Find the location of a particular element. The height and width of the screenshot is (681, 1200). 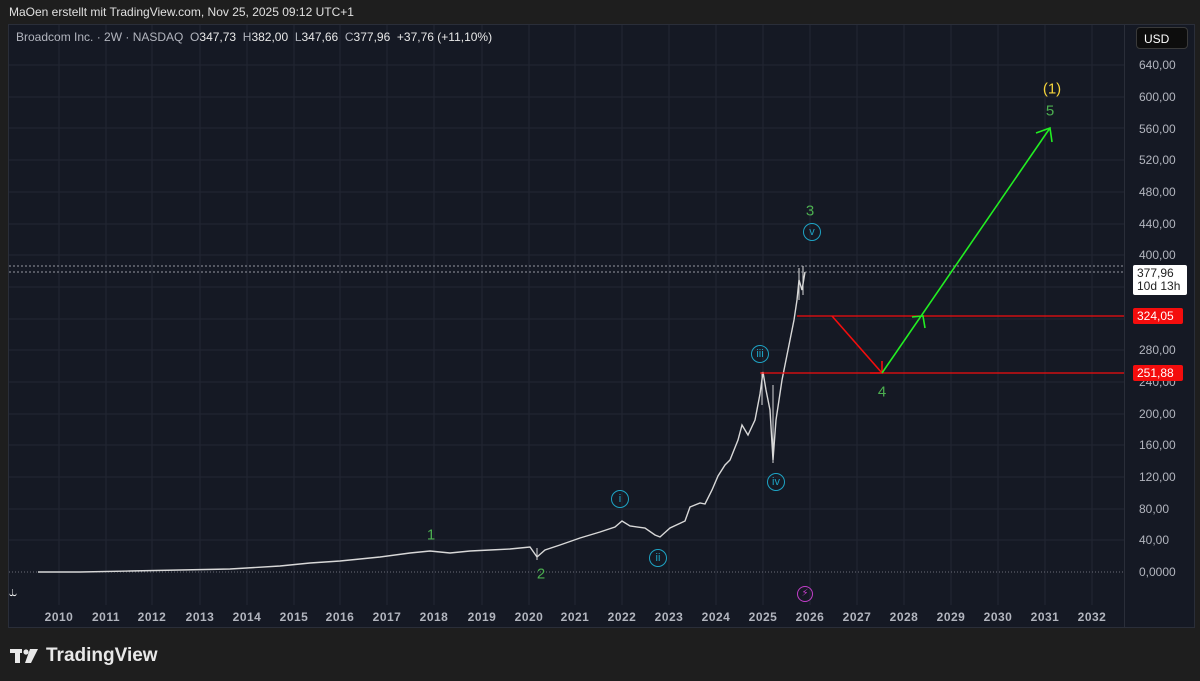

current-price-tag: 377,96 10d 13h is located at coordinates (1160, 280).